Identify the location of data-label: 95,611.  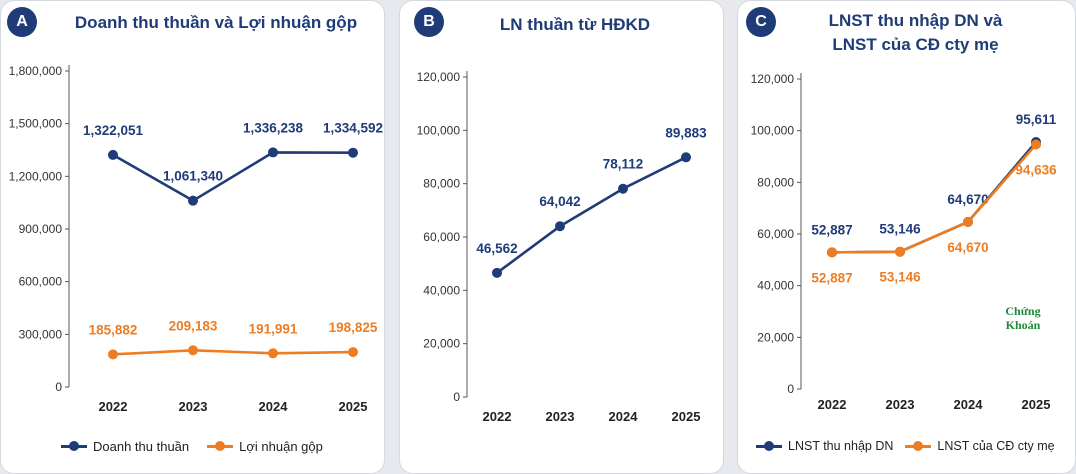
(1036, 119).